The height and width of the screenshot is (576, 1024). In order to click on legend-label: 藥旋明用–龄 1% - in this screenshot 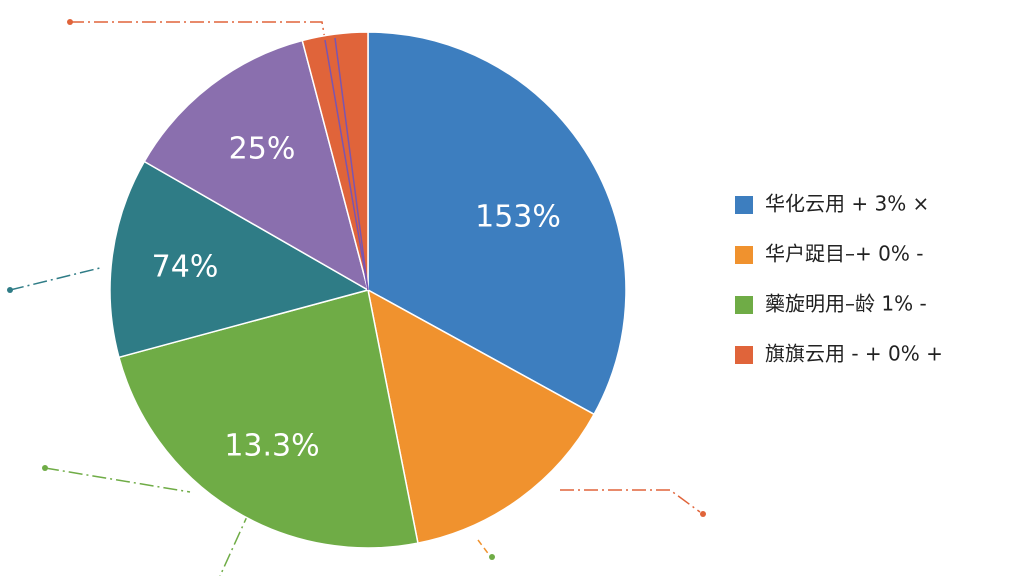, I will do `click(846, 304)`.